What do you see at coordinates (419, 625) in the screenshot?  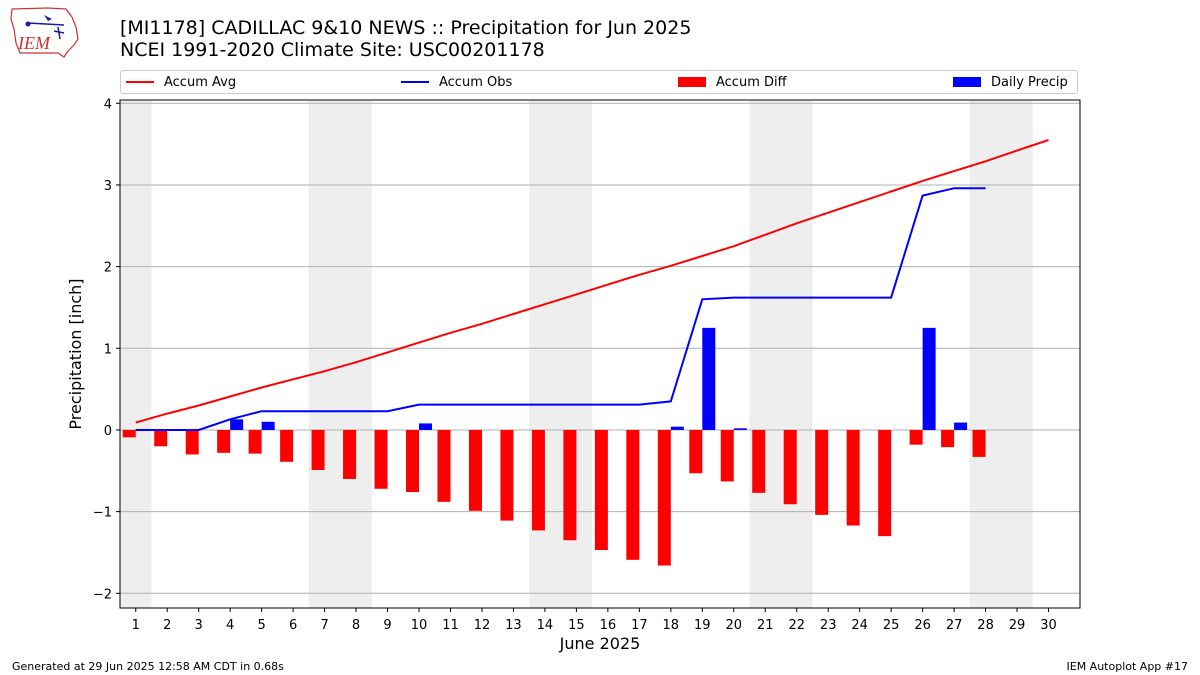 I see `xtick-label-10: 10` at bounding box center [419, 625].